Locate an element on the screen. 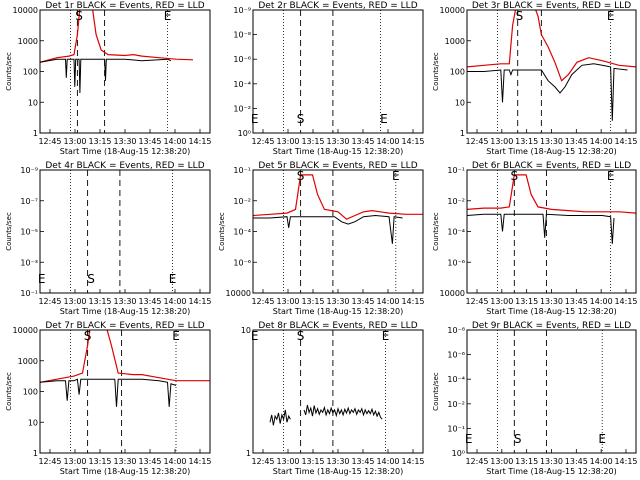 This screenshot has height=480, width=640. y-tick-label: 10⁻³ is located at coordinates (29, 262).